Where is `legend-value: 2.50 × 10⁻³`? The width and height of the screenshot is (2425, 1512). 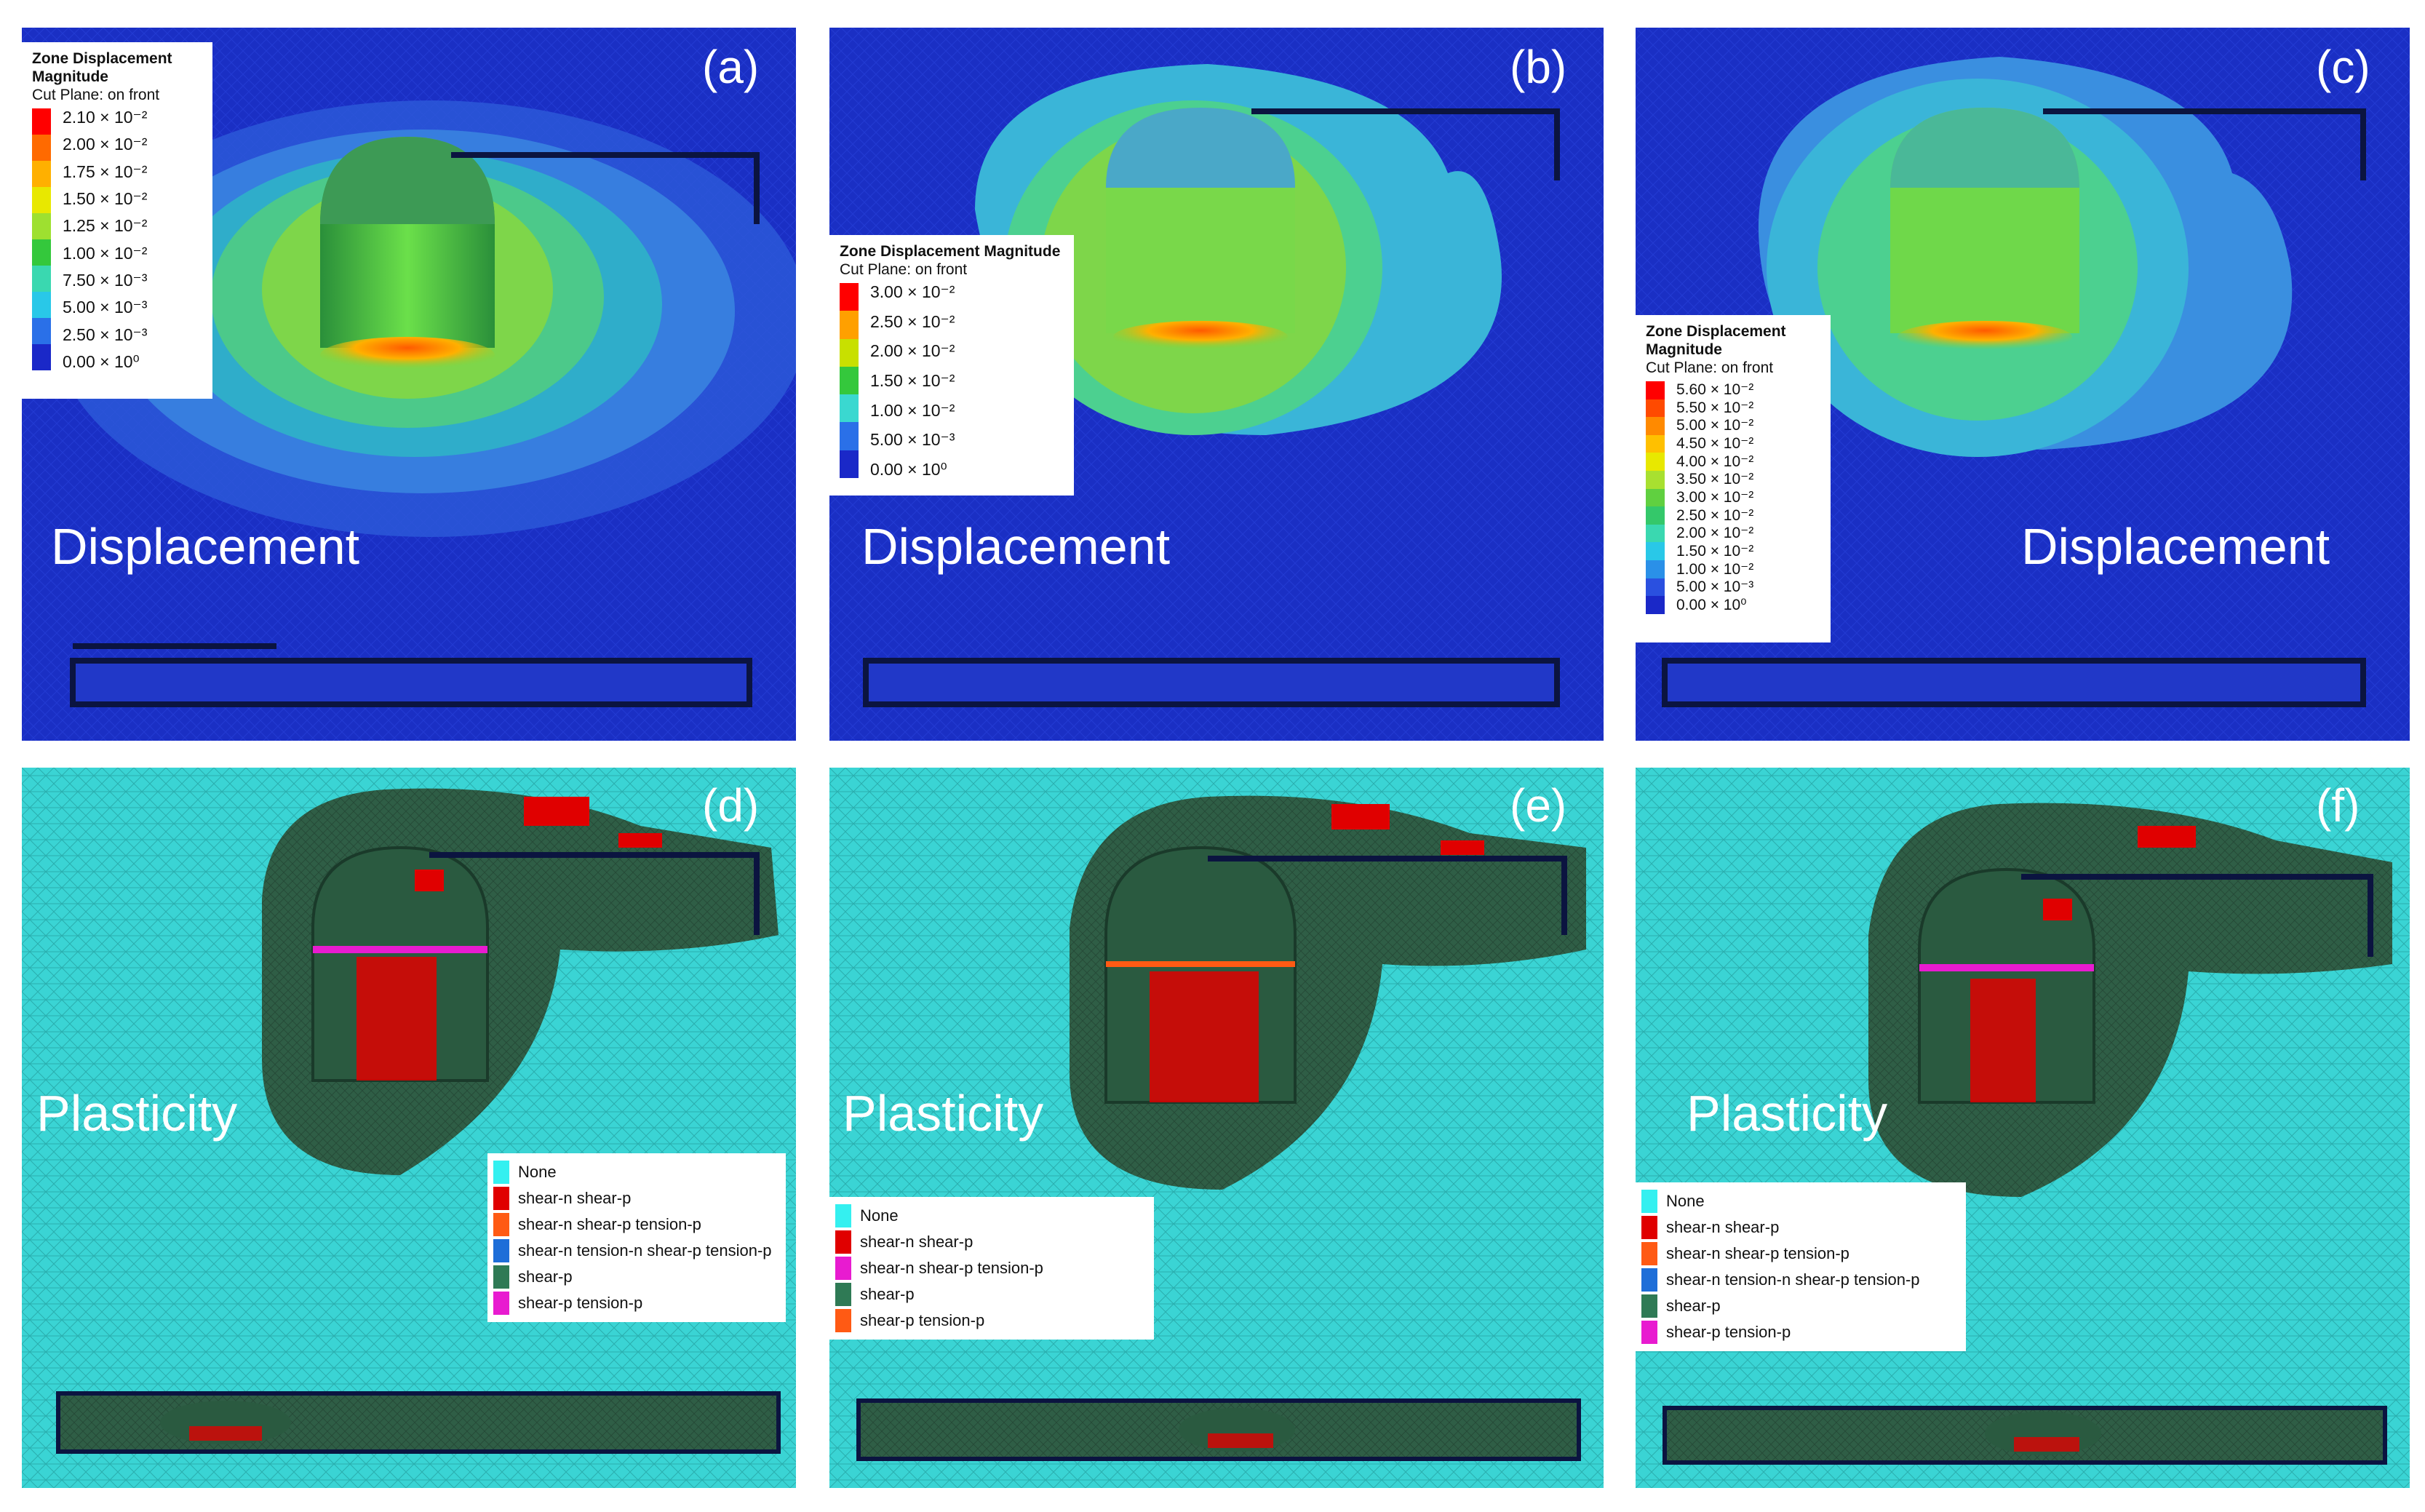 legend-value: 2.50 × 10⁻³ is located at coordinates (106, 334).